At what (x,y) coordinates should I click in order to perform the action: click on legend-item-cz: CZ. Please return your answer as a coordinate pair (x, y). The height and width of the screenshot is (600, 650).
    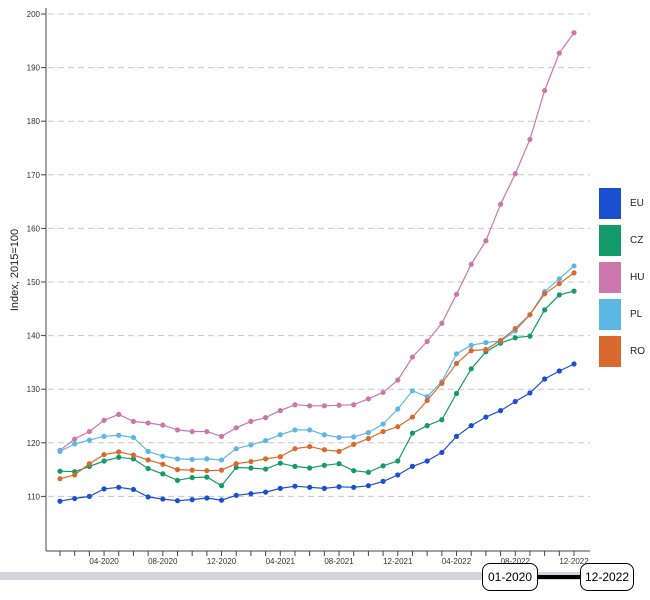
    Looking at the image, I should click on (624, 242).